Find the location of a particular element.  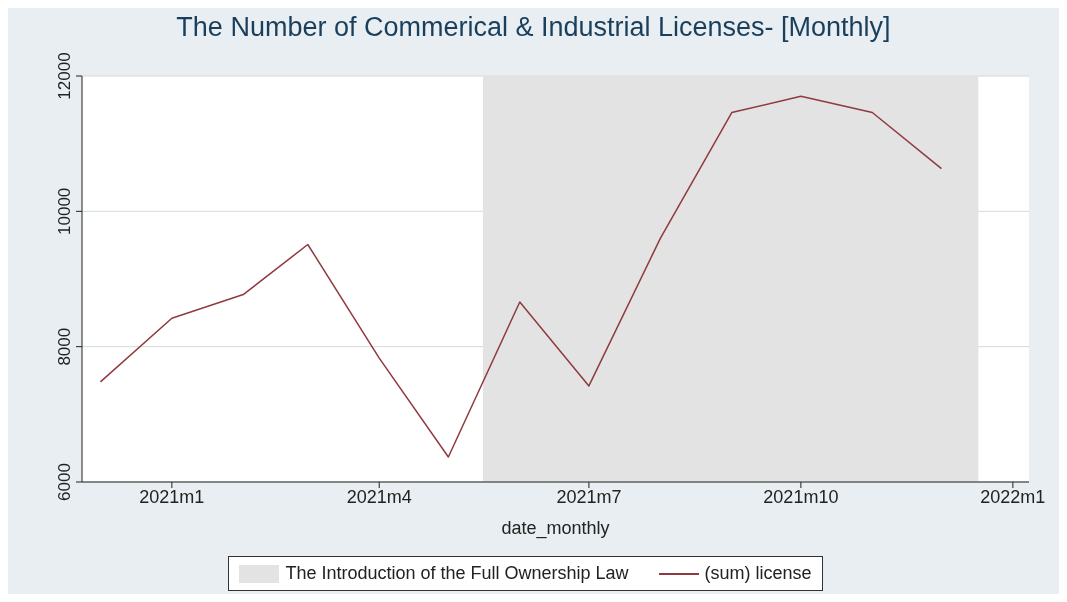

legend-label: (sum) license is located at coordinates (758, 573).